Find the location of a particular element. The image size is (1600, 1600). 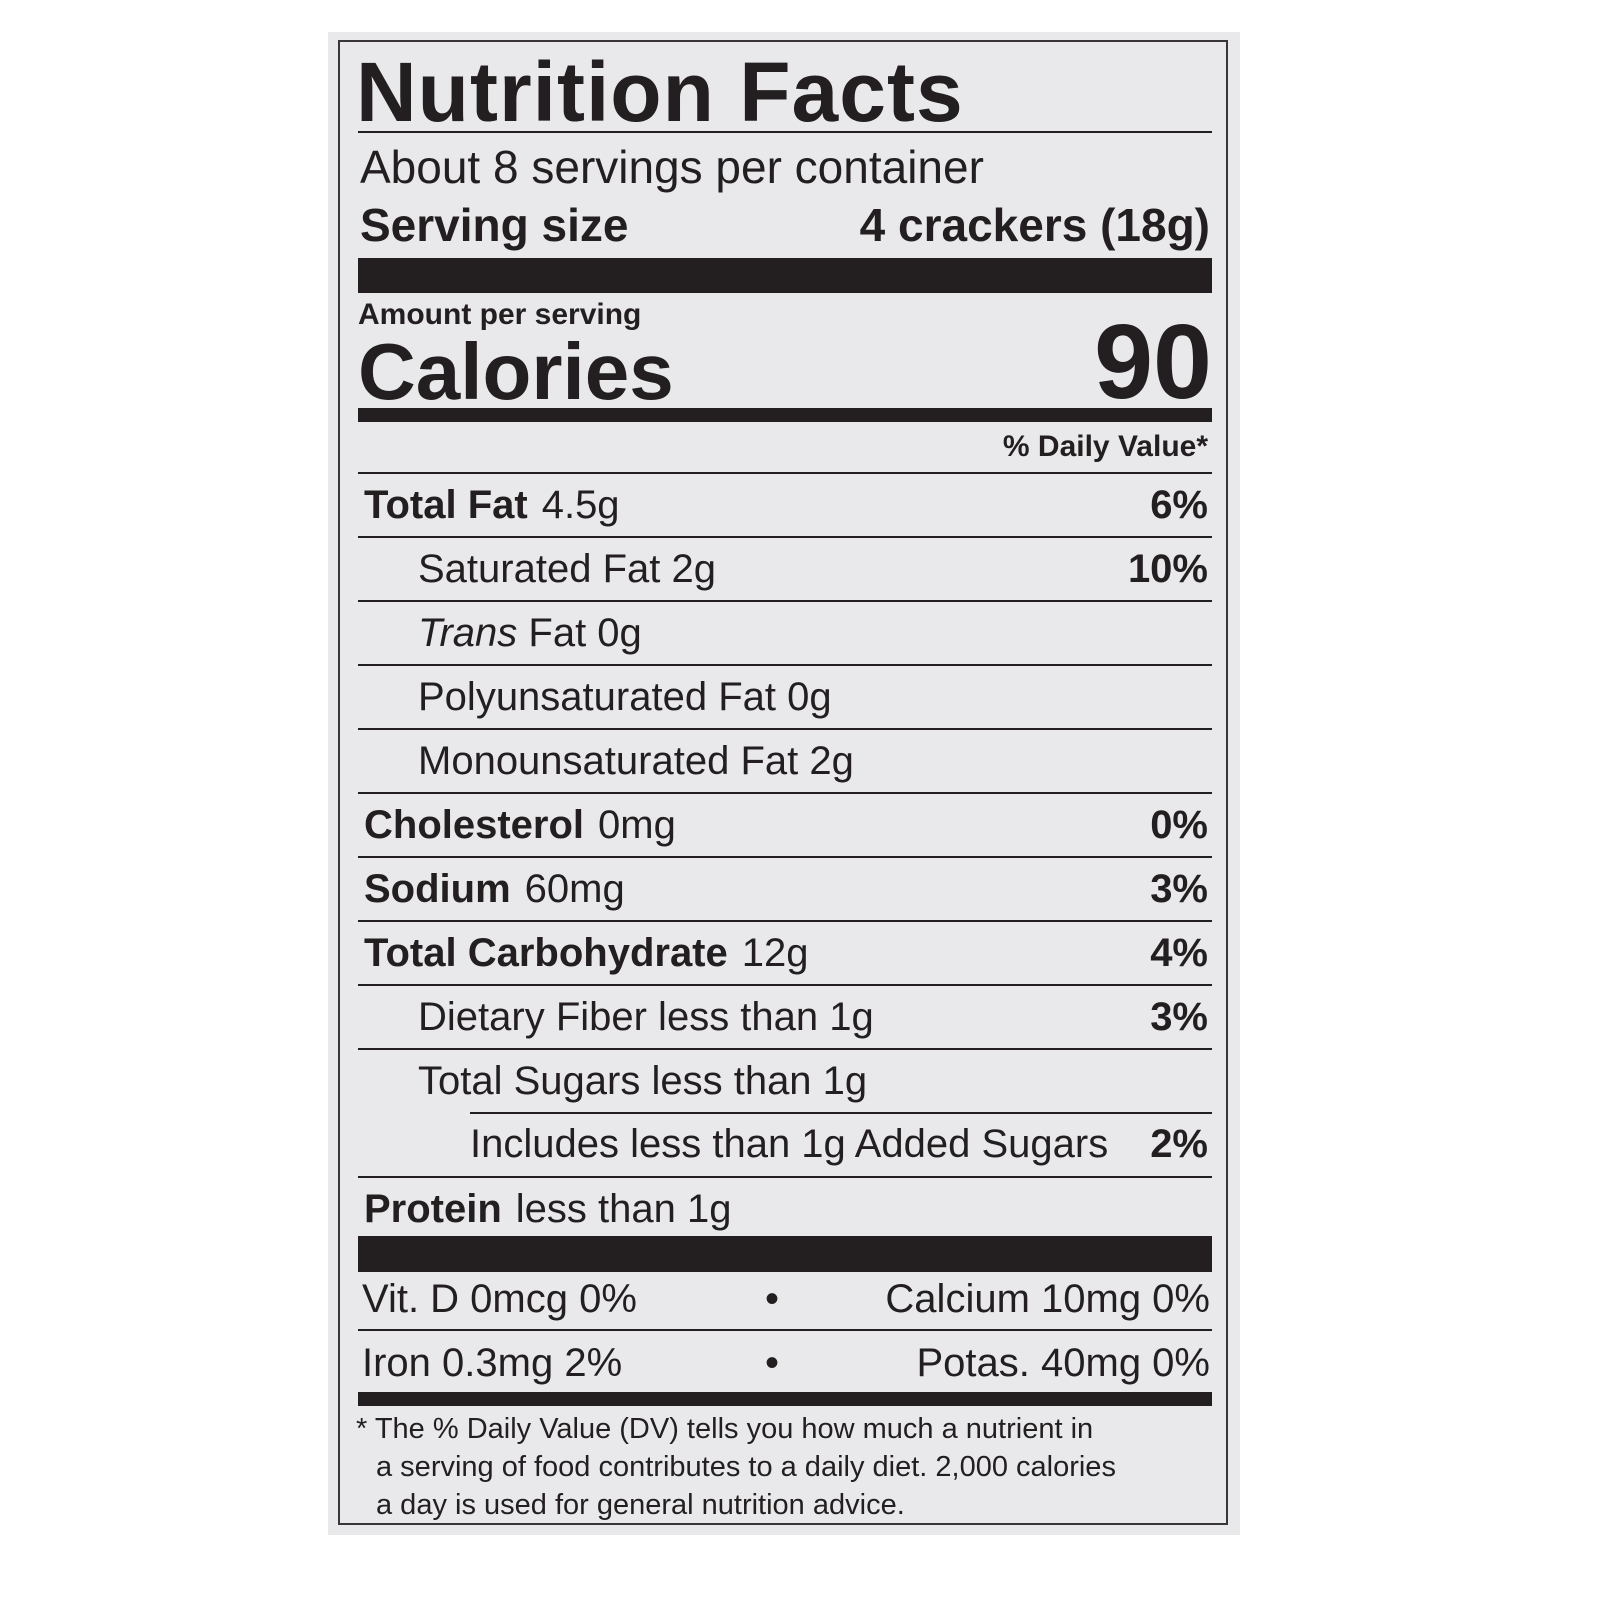

nutrient-amount: 60mg is located at coordinates (574, 888).